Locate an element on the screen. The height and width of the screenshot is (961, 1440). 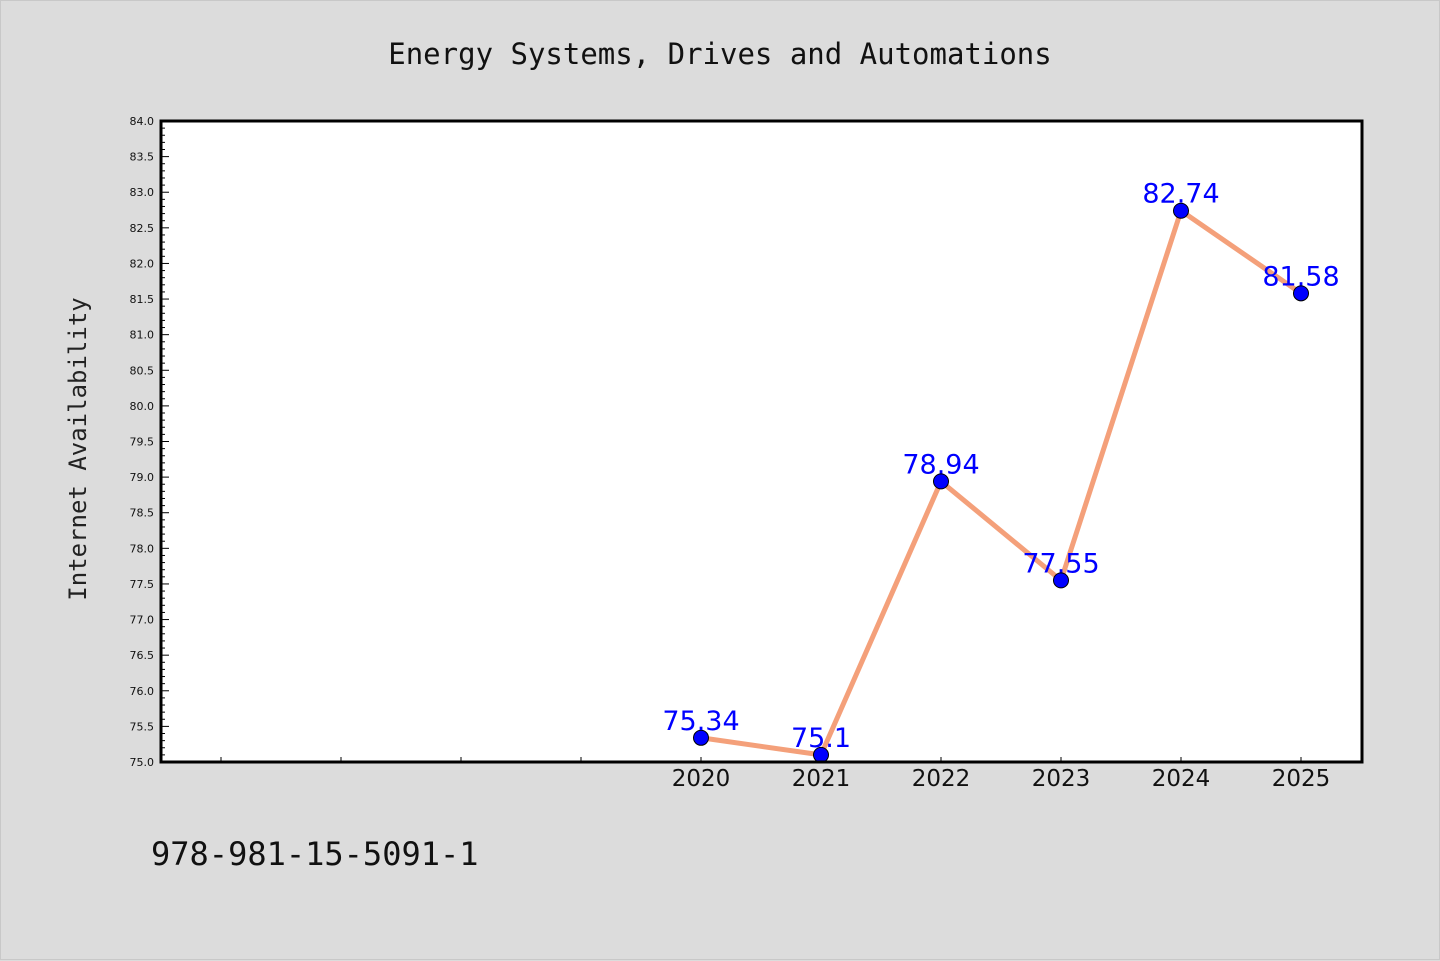
y-tick-label: 75.5 is located at coordinates (142, 726).